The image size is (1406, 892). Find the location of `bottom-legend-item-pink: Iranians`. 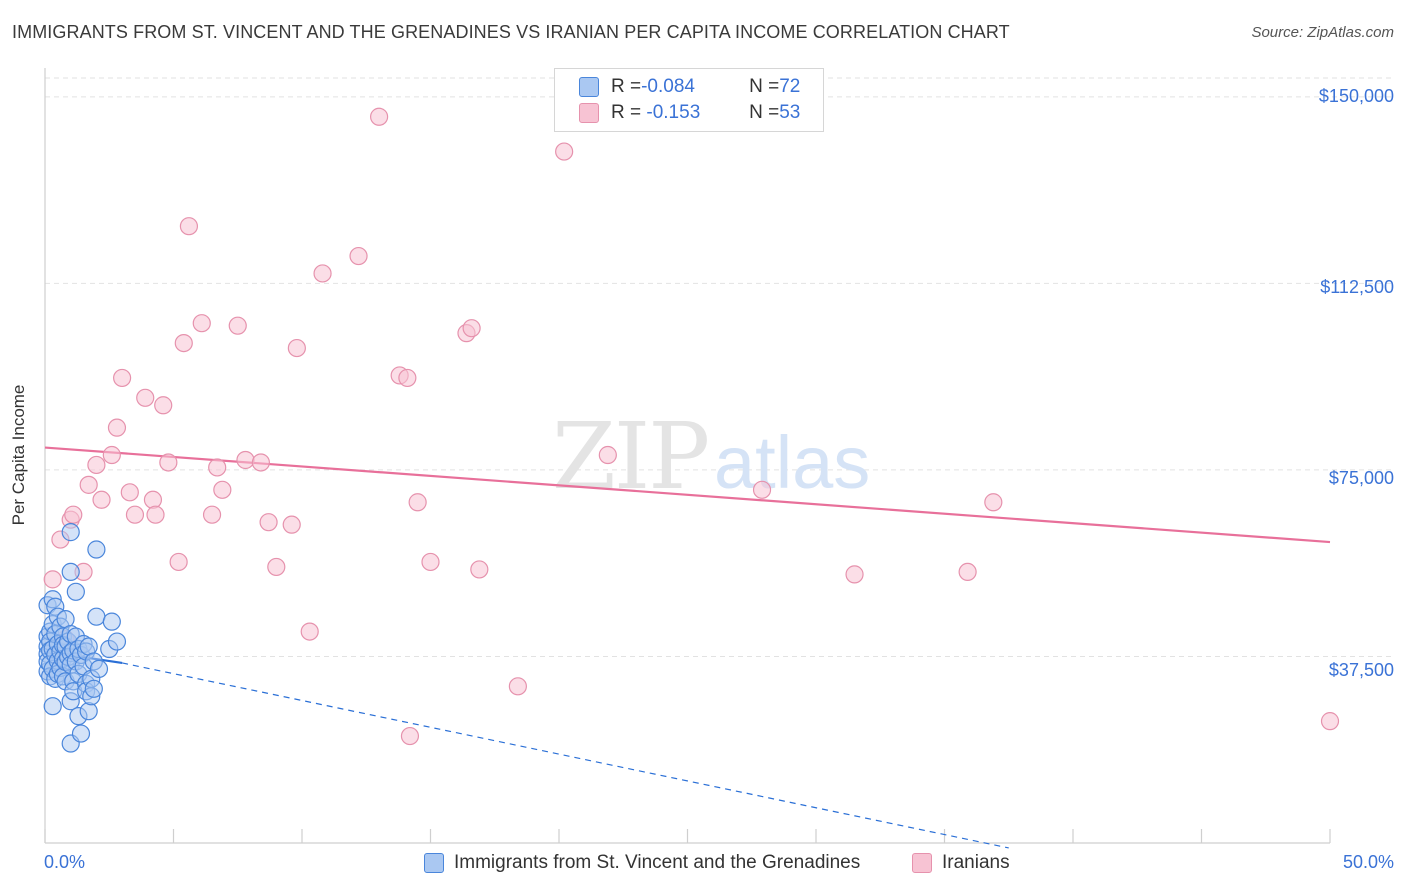

bottom-legend-item-pink: Iranians is located at coordinates (961, 863).